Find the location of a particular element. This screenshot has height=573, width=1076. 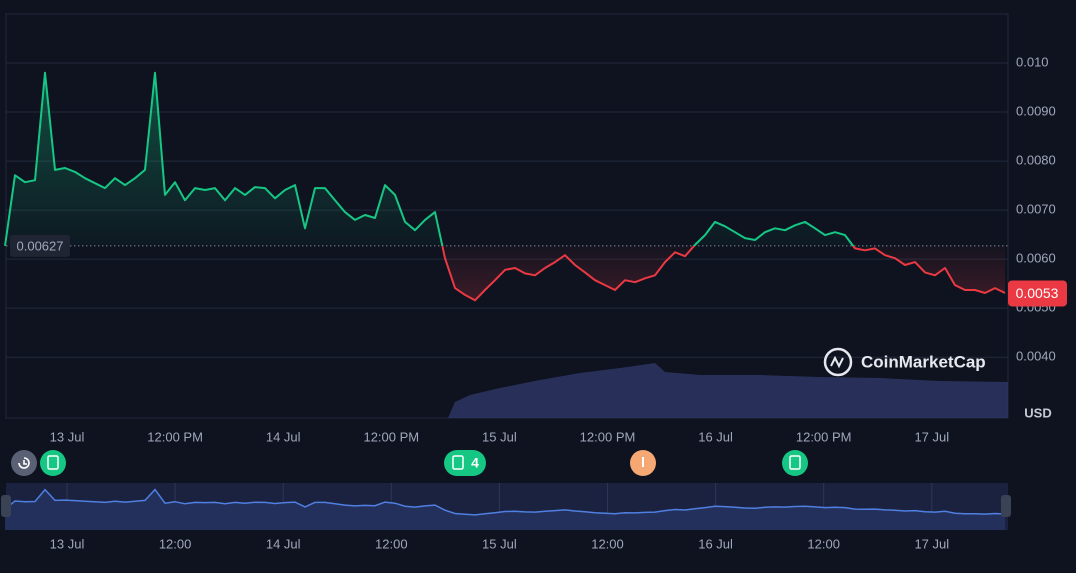

price-label-box is located at coordinates (1037, 293).